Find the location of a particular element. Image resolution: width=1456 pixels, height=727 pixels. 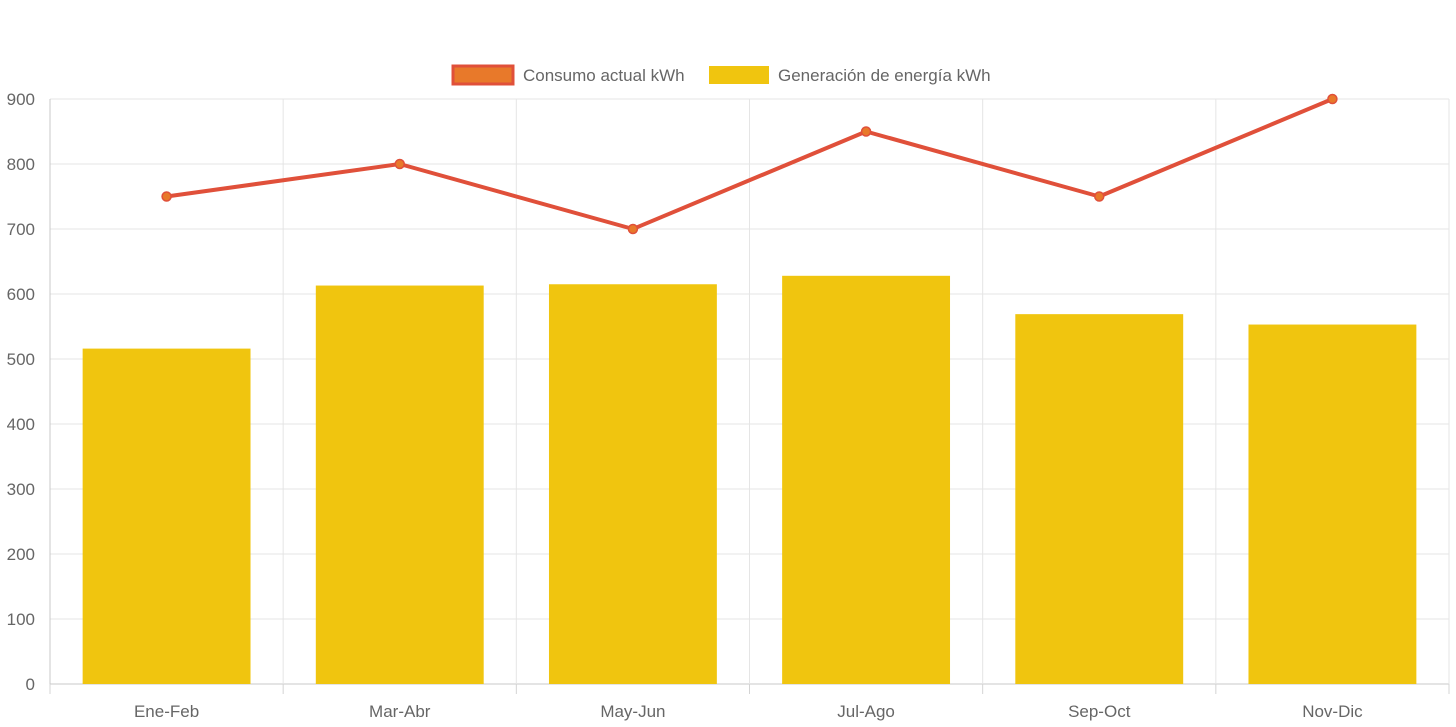

x-tick-label: Sep-Oct is located at coordinates (1099, 711).